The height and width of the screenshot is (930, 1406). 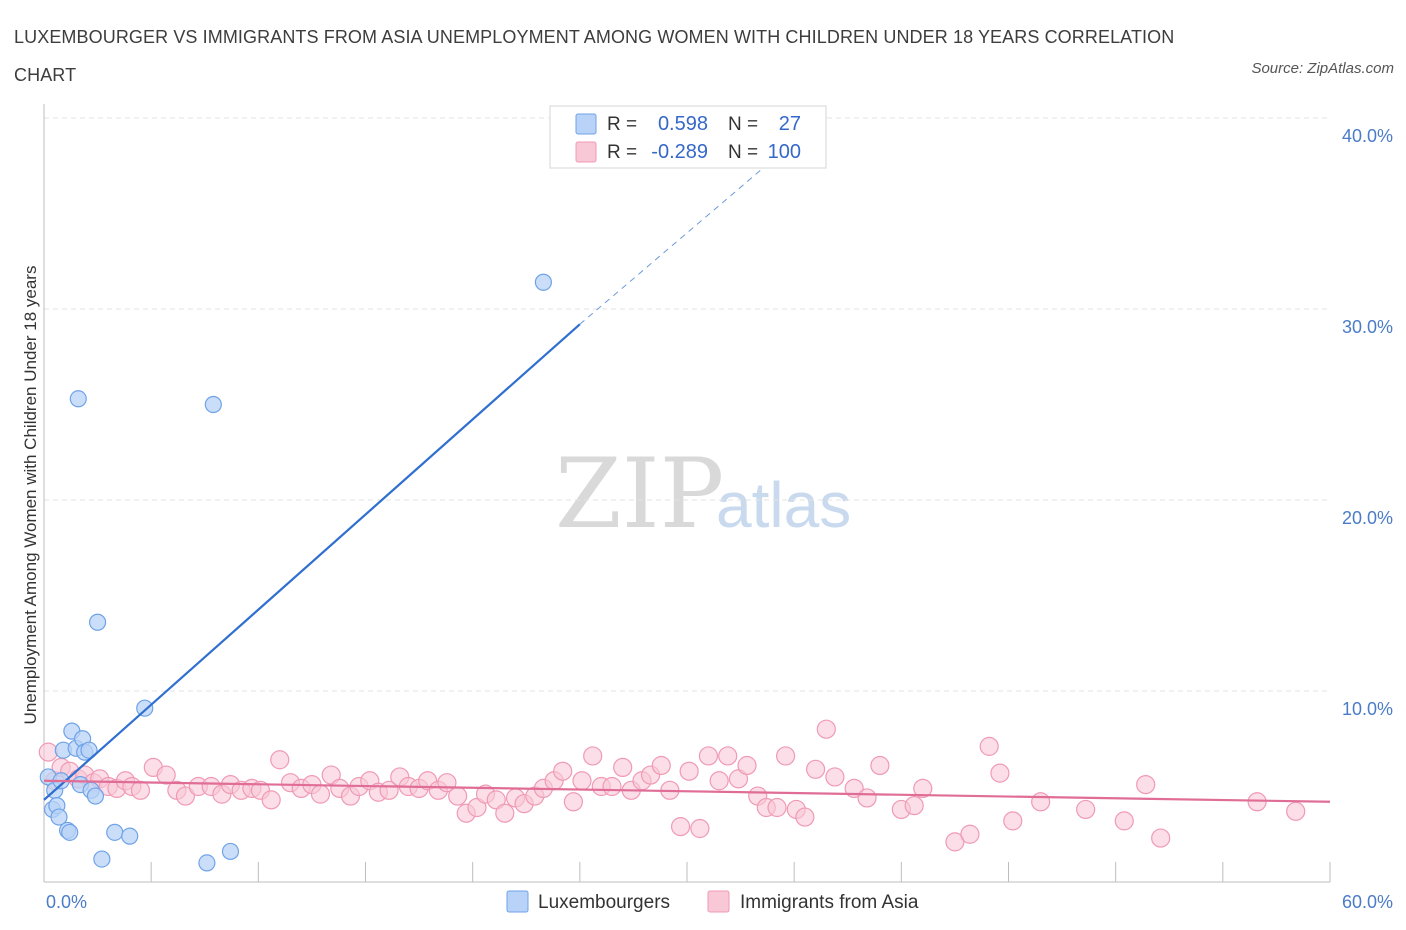 I want to click on legend-n-label-1: N =, so click(x=743, y=124).